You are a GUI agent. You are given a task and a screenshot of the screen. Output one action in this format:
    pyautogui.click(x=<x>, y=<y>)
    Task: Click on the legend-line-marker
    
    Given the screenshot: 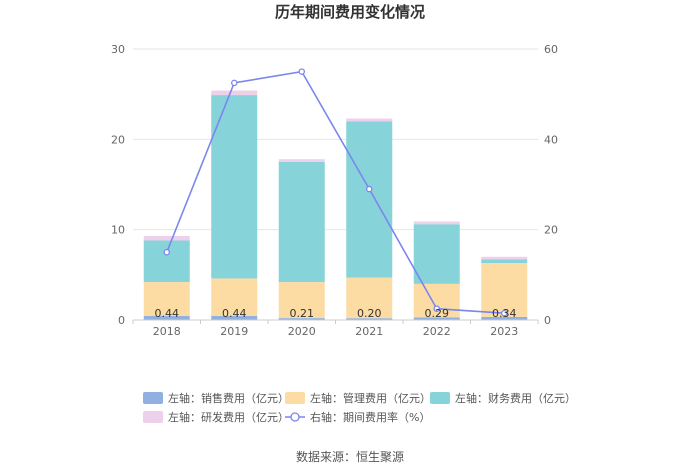 What is the action you would take?
    pyautogui.click(x=295, y=417)
    